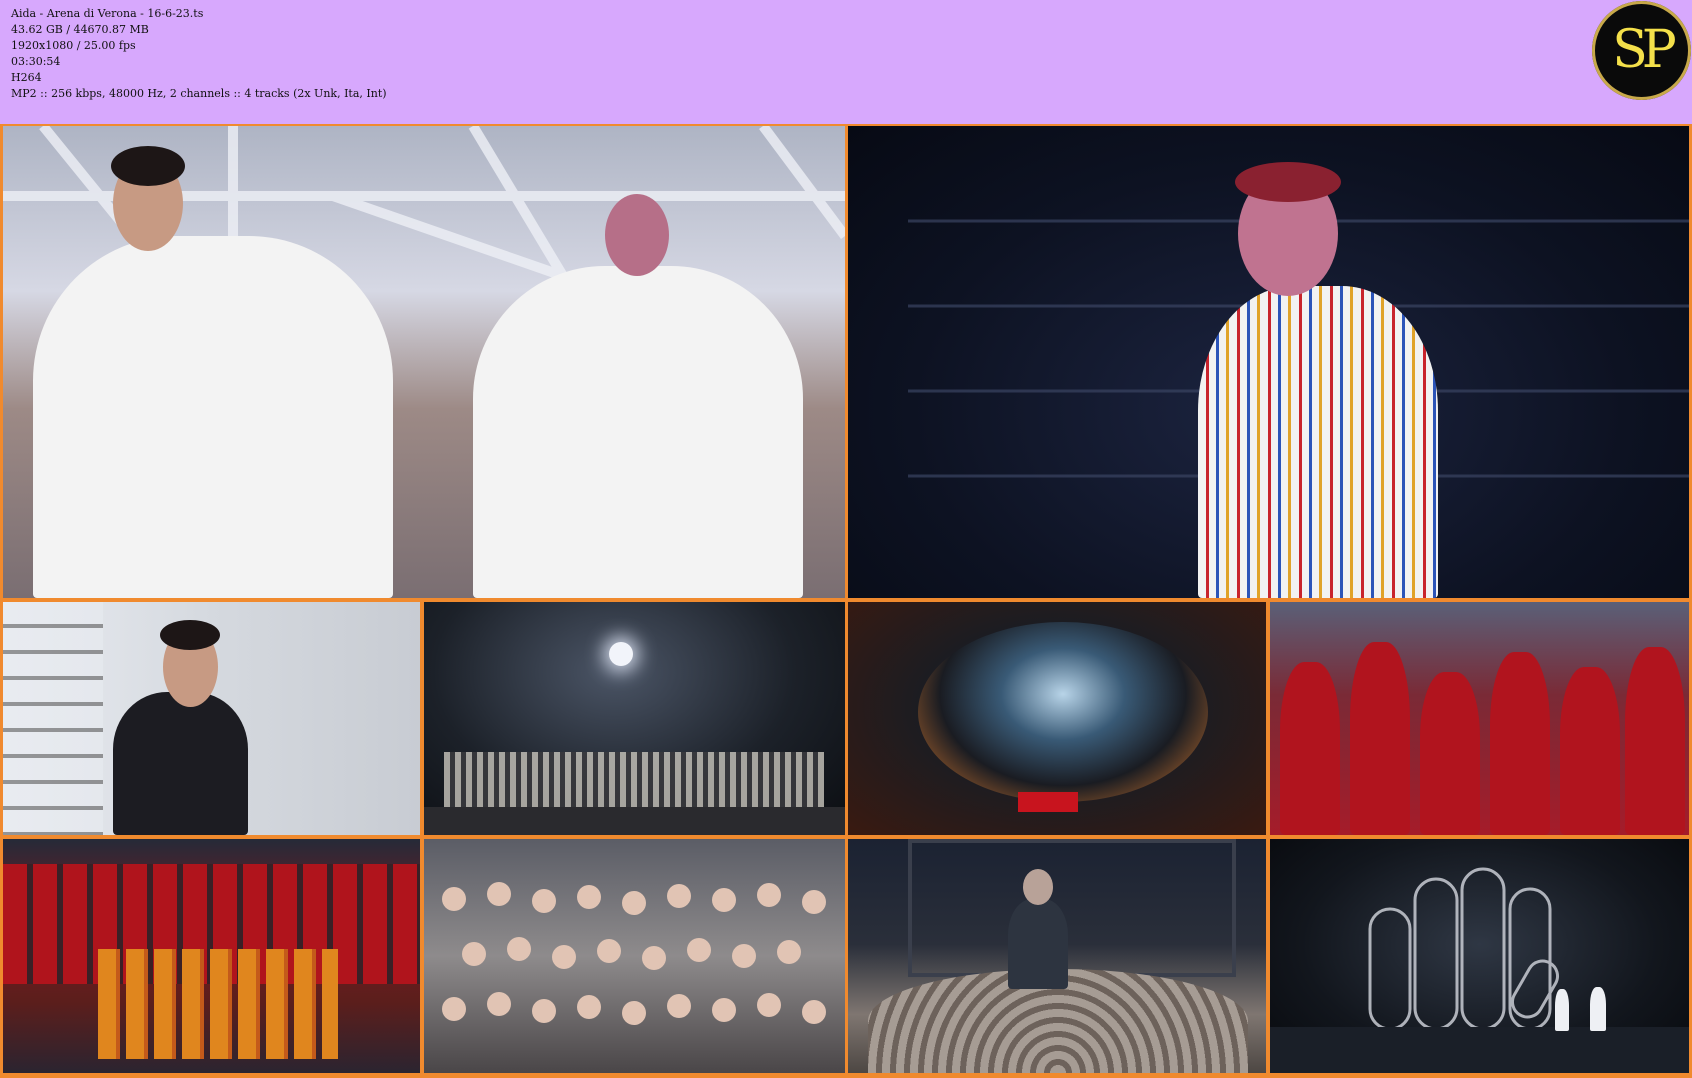 The width and height of the screenshot is (1692, 1078). Describe the element at coordinates (1048, 802) in the screenshot. I see `red-carpet` at that location.